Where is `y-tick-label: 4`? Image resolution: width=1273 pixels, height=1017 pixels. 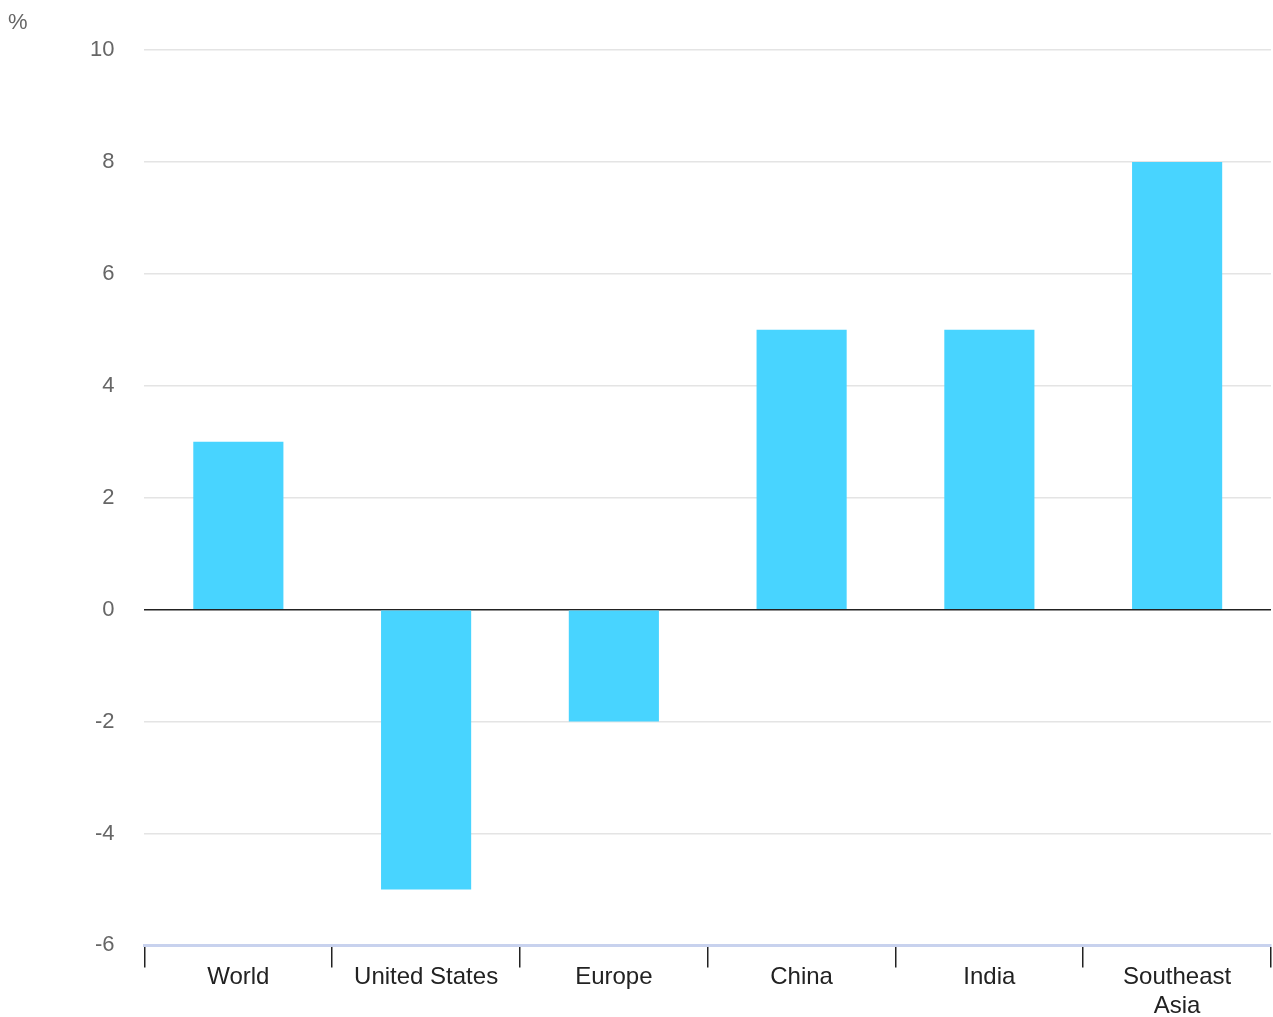
y-tick-label: 4 is located at coordinates (108, 384).